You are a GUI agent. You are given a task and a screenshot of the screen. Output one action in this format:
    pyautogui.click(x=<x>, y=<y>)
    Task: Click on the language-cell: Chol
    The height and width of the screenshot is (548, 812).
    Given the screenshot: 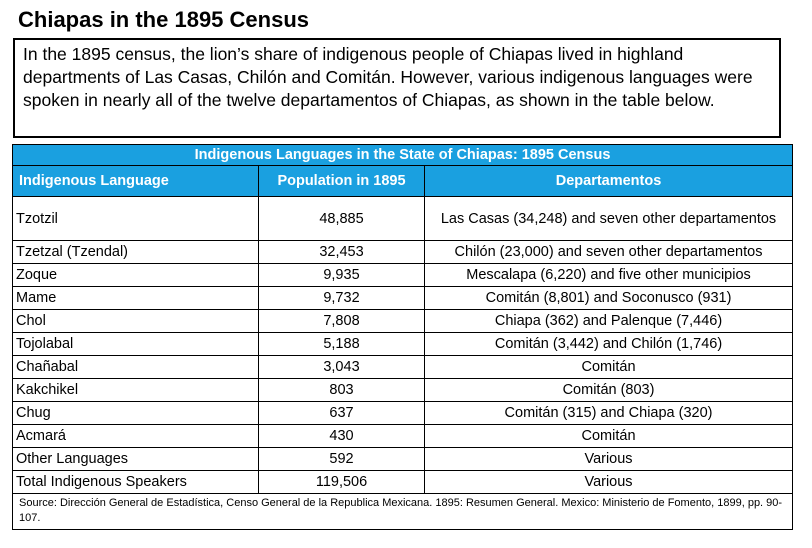 What is the action you would take?
    pyautogui.click(x=135, y=321)
    